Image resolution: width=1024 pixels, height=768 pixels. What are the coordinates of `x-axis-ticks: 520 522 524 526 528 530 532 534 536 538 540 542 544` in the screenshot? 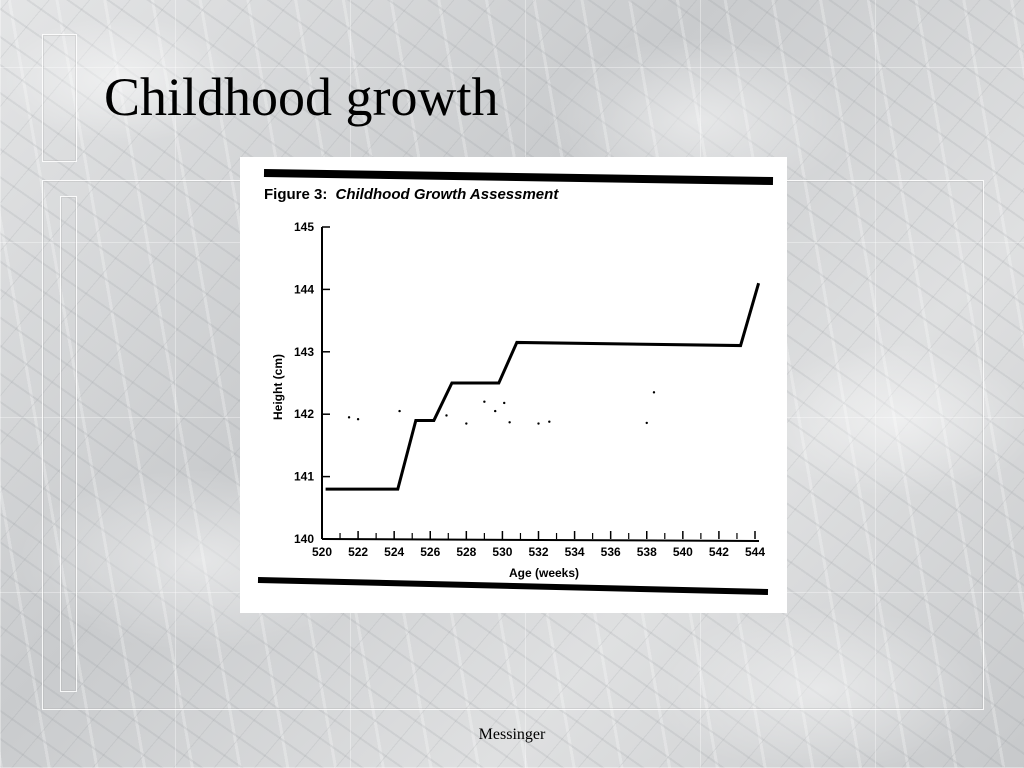 It's located at (538, 545).